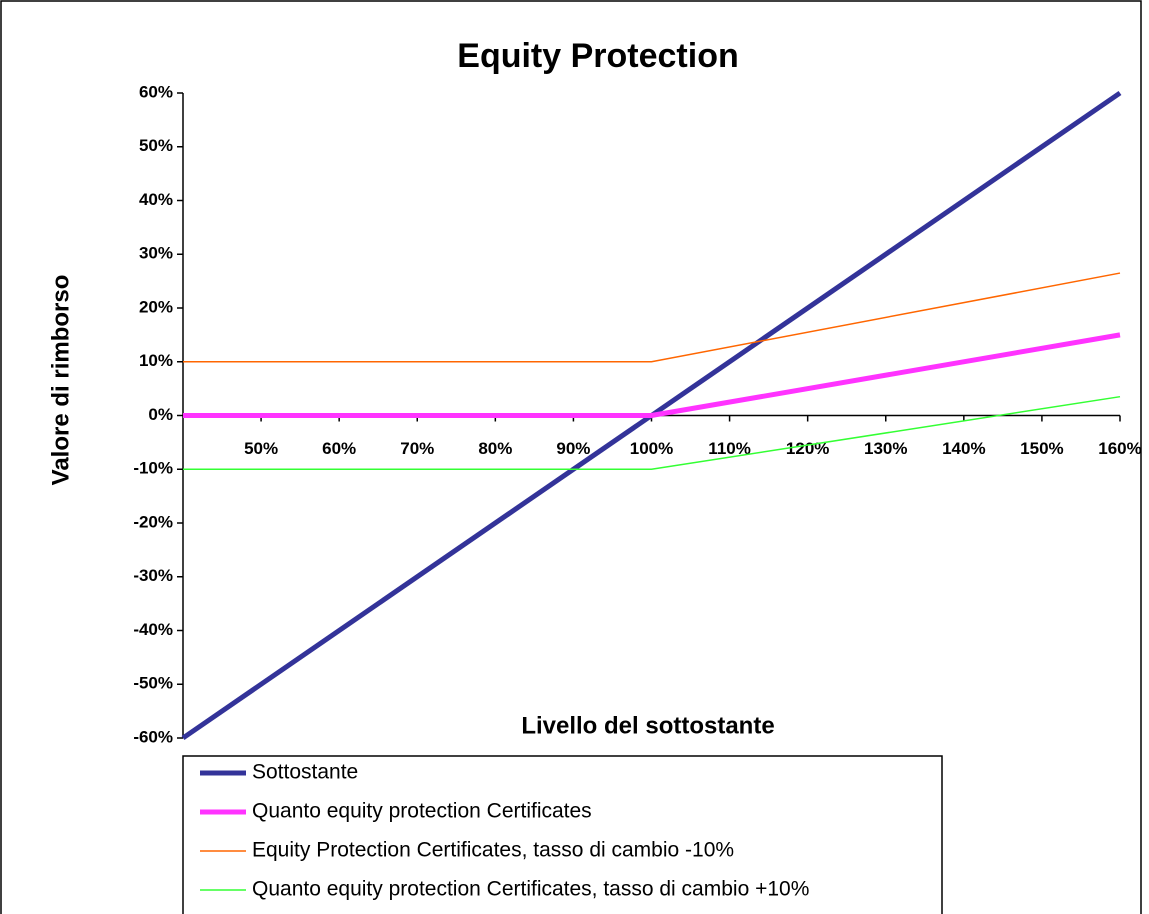  Describe the element at coordinates (305, 772) in the screenshot. I see `legend-label: Sottostante` at that location.